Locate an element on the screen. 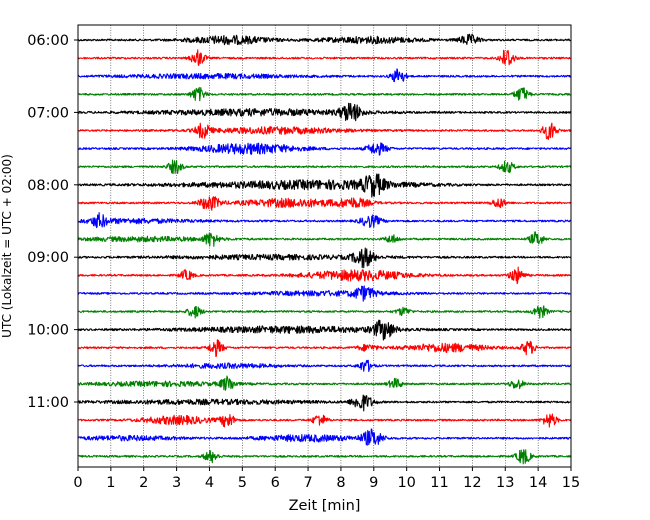 This screenshot has height=520, width=650. x-tick-label: 11 is located at coordinates (439, 483).